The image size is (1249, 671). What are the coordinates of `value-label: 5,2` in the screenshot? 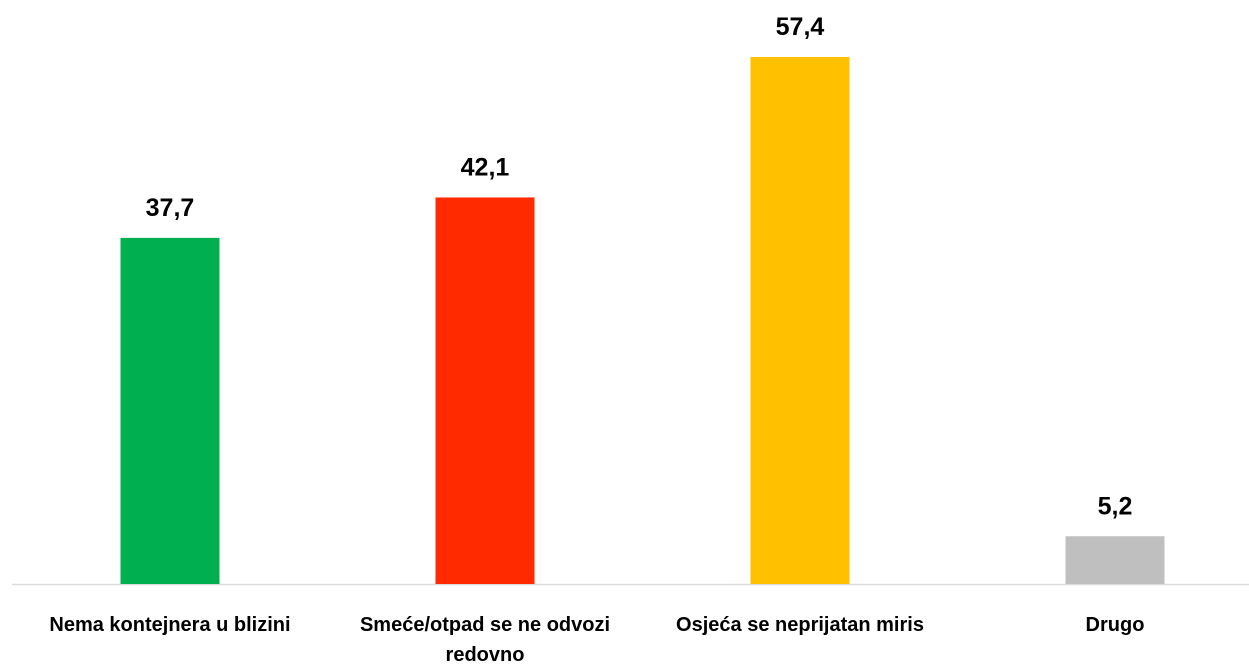 It's located at (1115, 506).